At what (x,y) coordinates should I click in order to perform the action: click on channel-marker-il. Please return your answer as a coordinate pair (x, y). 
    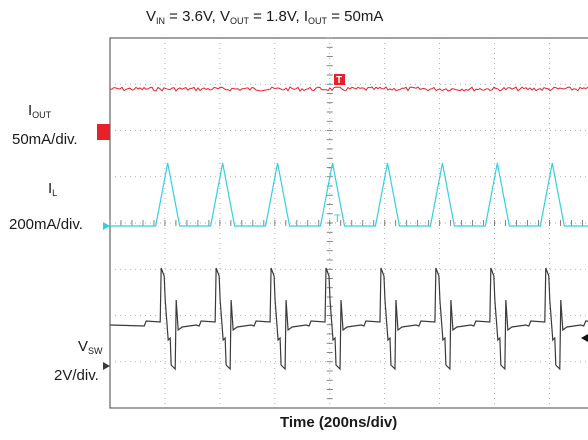
    Looking at the image, I should click on (106, 226).